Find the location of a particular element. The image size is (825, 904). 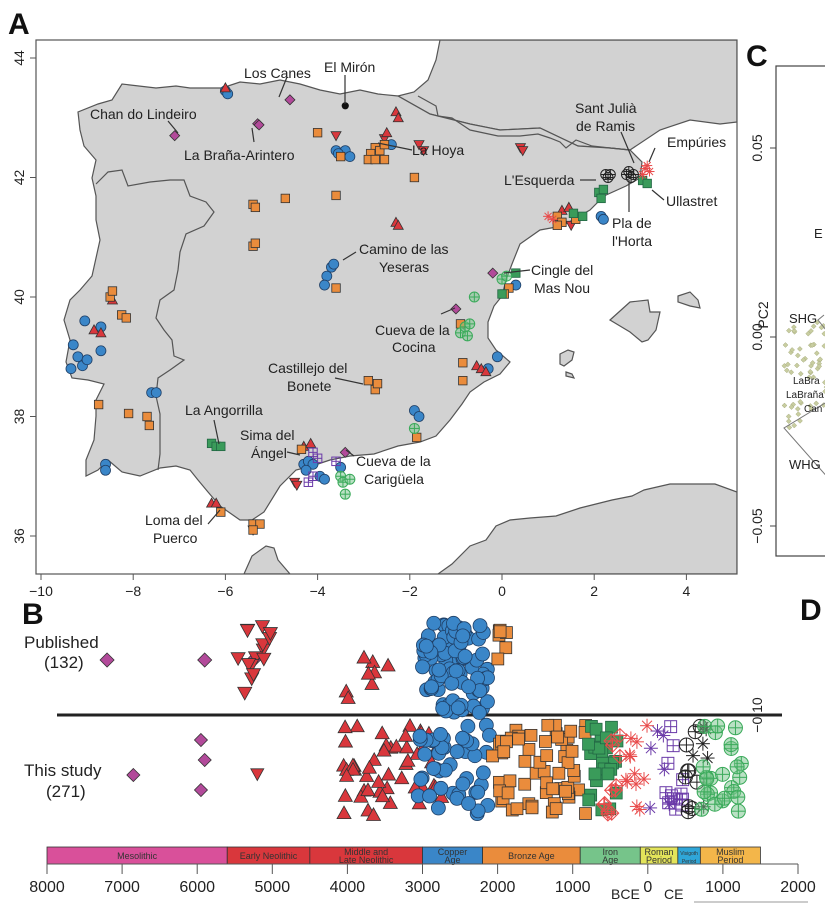

period-label: Early Neolithic is located at coordinates (269, 856).